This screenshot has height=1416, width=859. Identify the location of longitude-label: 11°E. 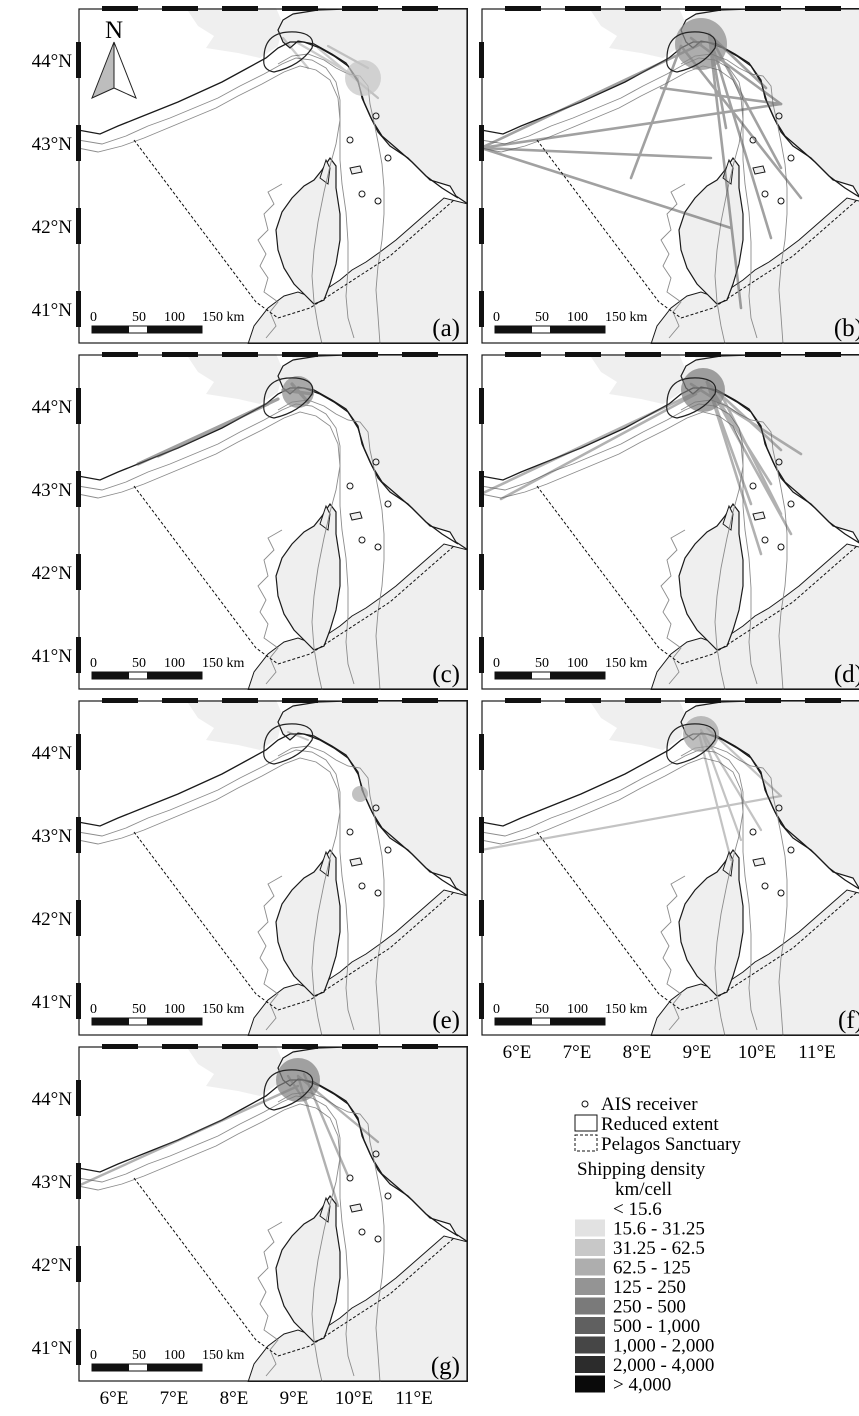
(817, 1052).